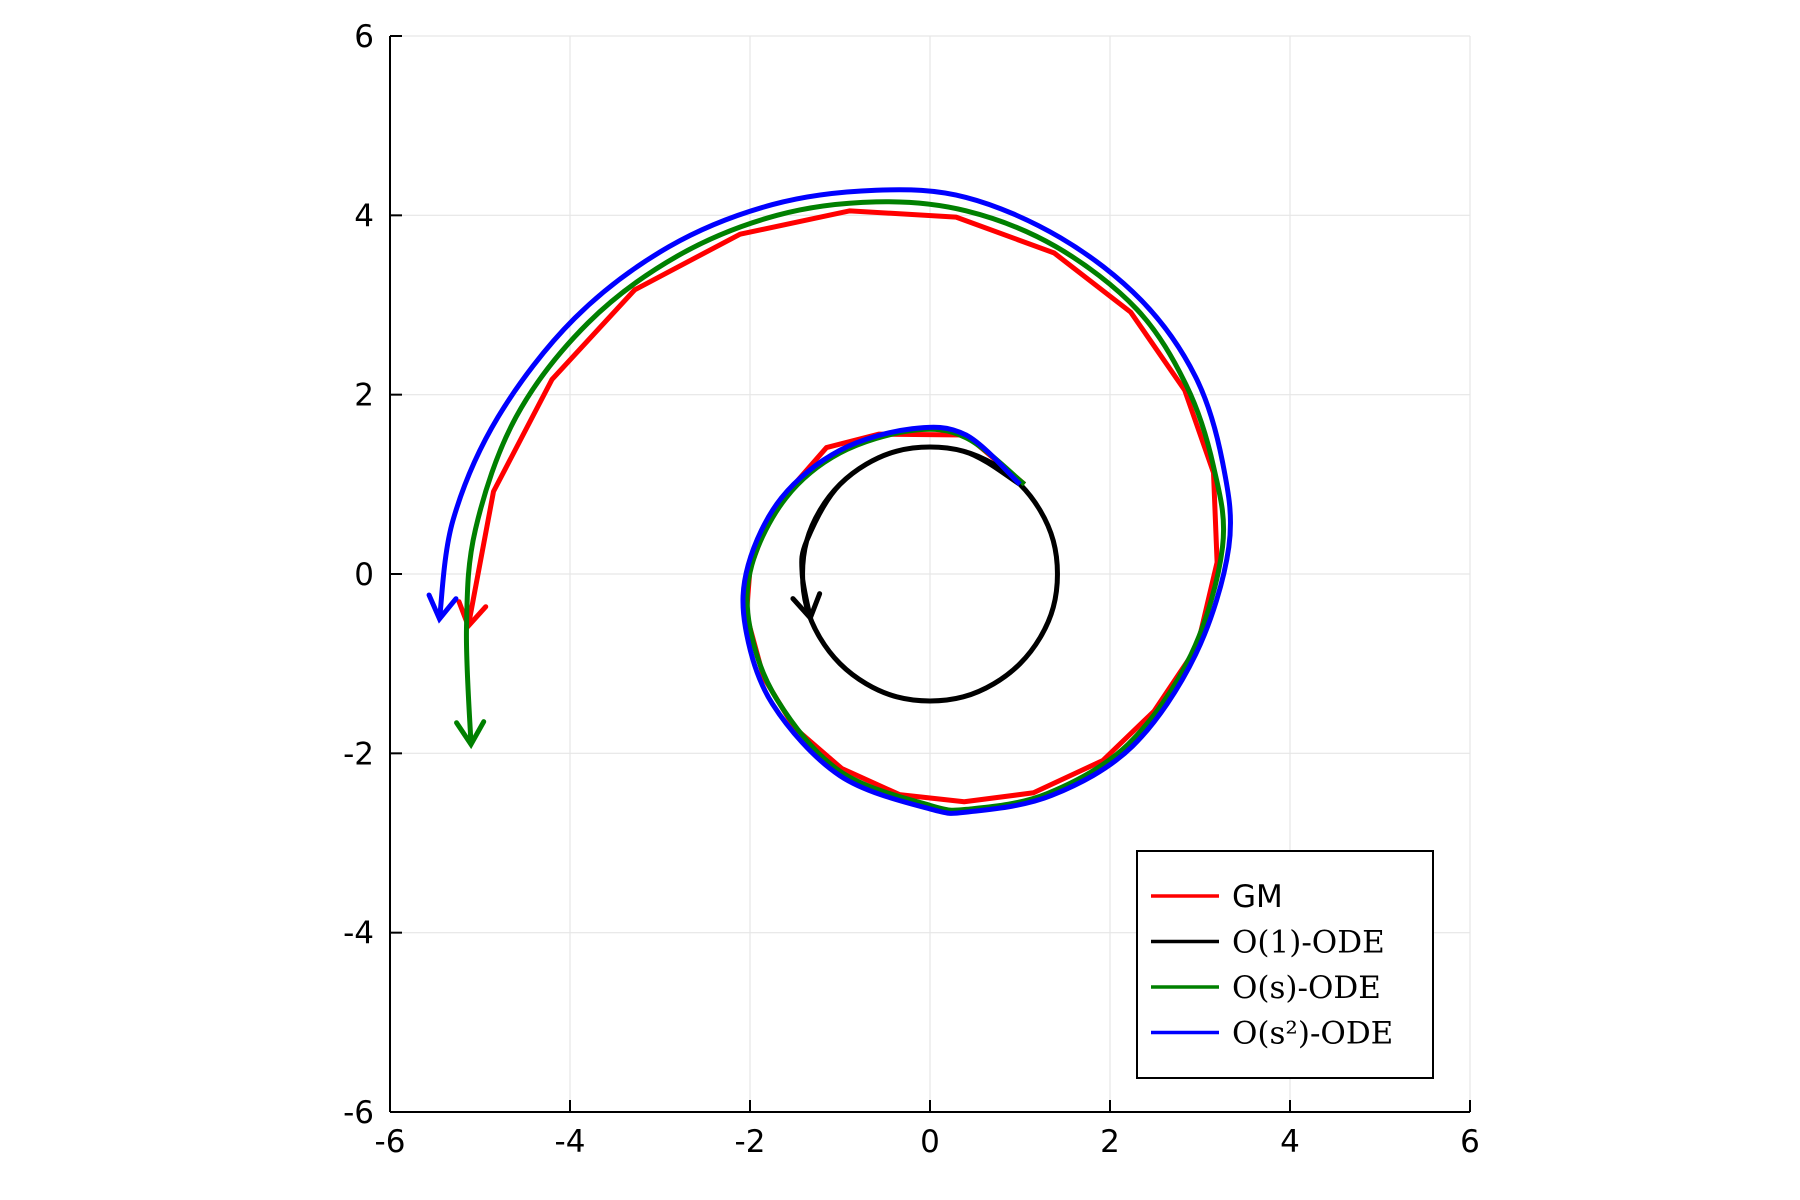  Describe the element at coordinates (364, 216) in the screenshot. I see `y-tick-label: 4` at that location.